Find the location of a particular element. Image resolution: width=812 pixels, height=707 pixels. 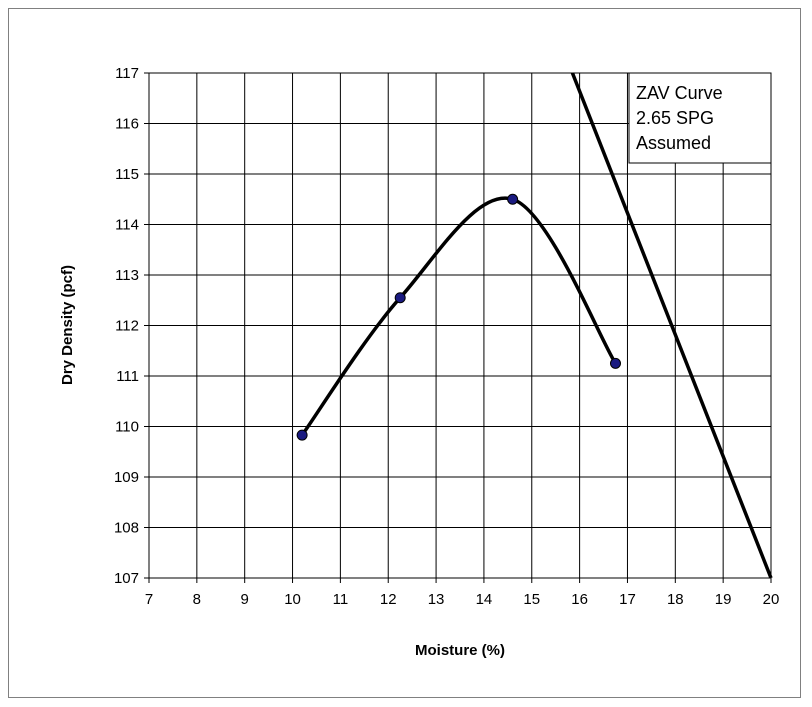

y-tick-label: 109 is located at coordinates (126, 477).